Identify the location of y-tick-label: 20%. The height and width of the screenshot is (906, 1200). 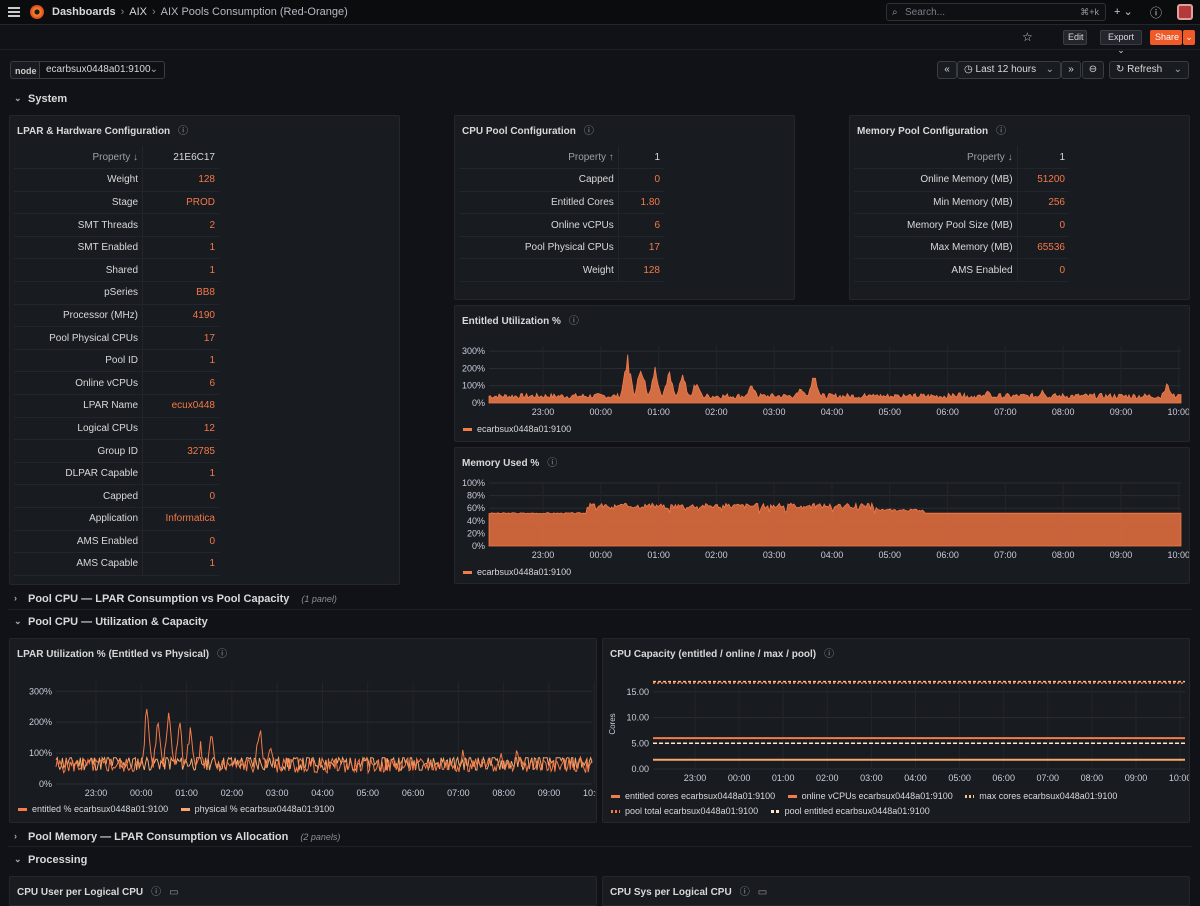
(476, 533).